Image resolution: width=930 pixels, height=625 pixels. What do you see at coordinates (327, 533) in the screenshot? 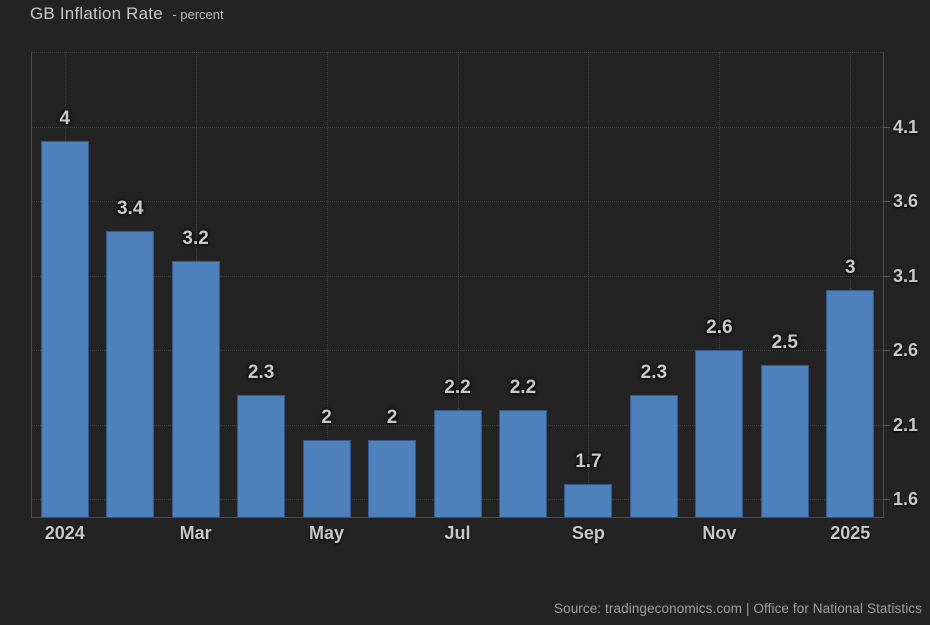
I see `x-axis-label: May` at bounding box center [327, 533].